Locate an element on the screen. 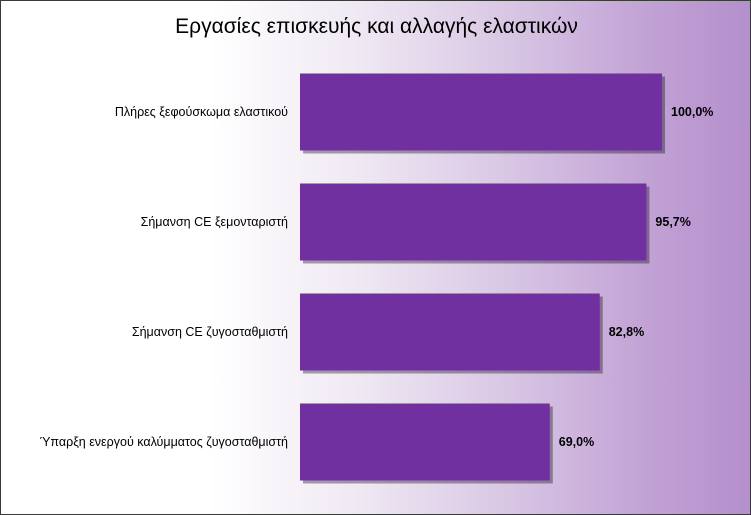 The image size is (751, 515). data-label: 69,0% is located at coordinates (576, 442).